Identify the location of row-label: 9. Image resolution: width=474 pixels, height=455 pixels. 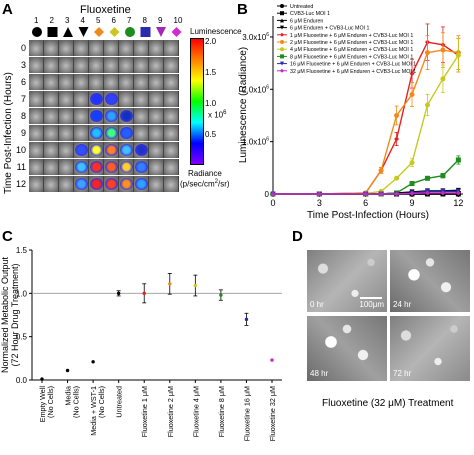
(23, 133).